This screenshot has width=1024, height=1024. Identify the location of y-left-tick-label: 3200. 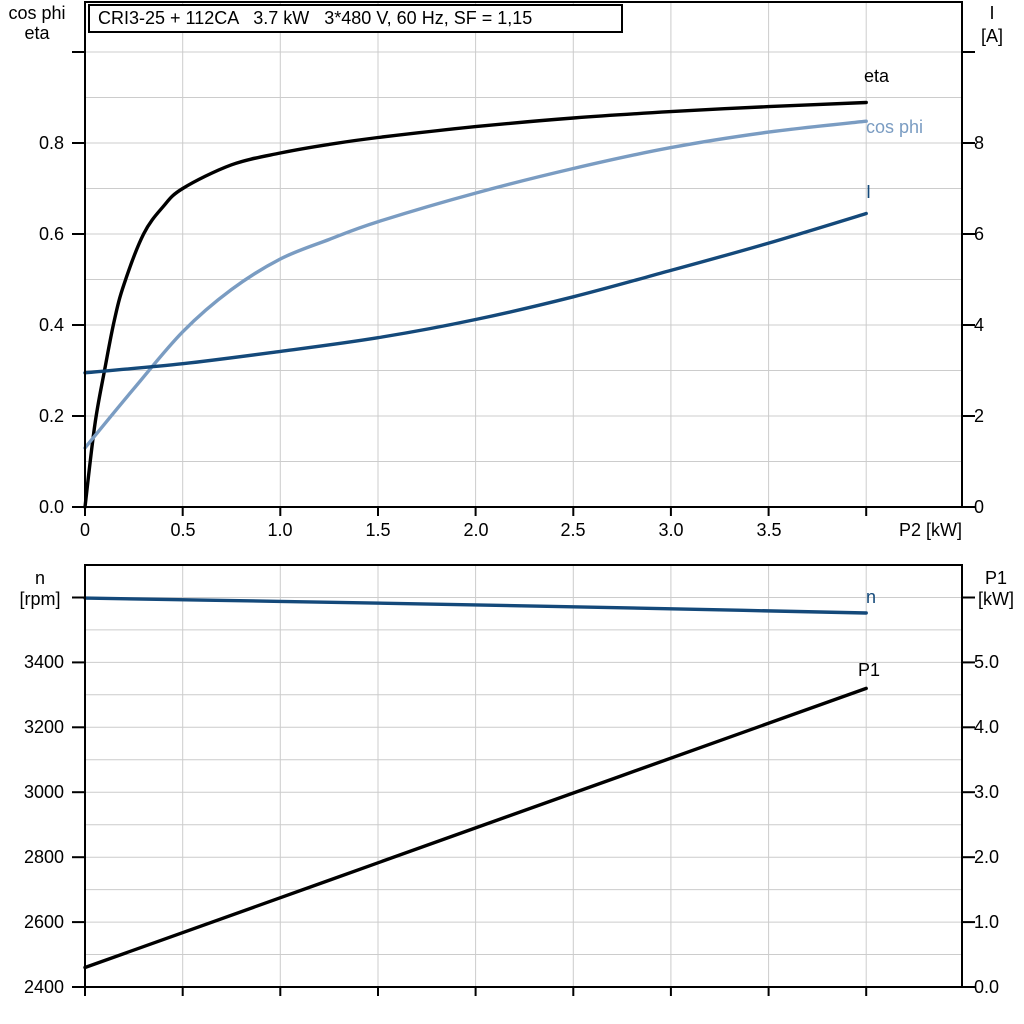
(43, 727).